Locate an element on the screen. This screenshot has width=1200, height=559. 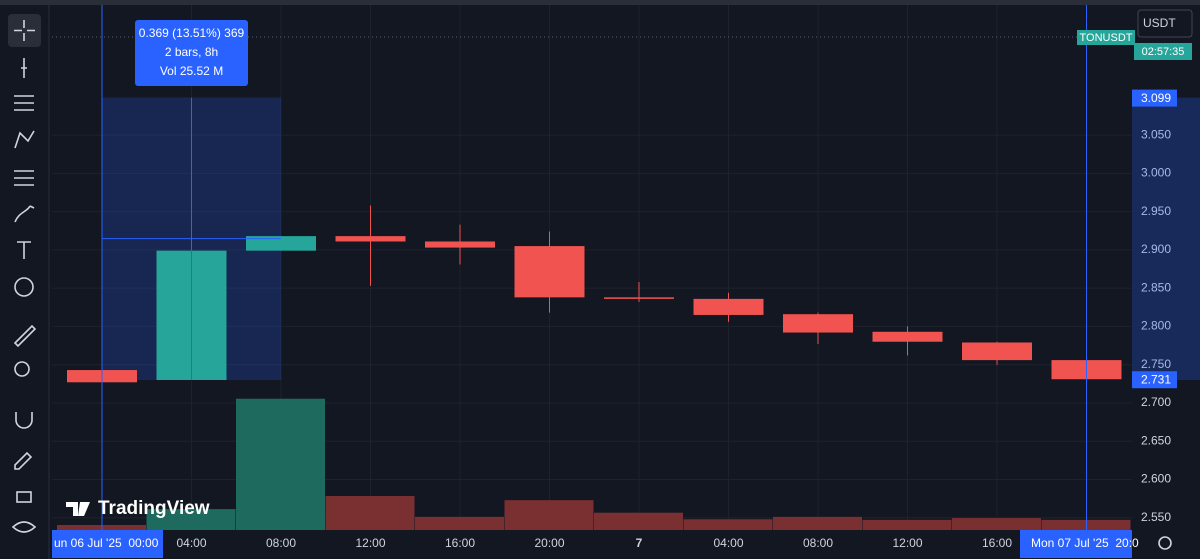
brush-tool is located at coordinates (24, 214).